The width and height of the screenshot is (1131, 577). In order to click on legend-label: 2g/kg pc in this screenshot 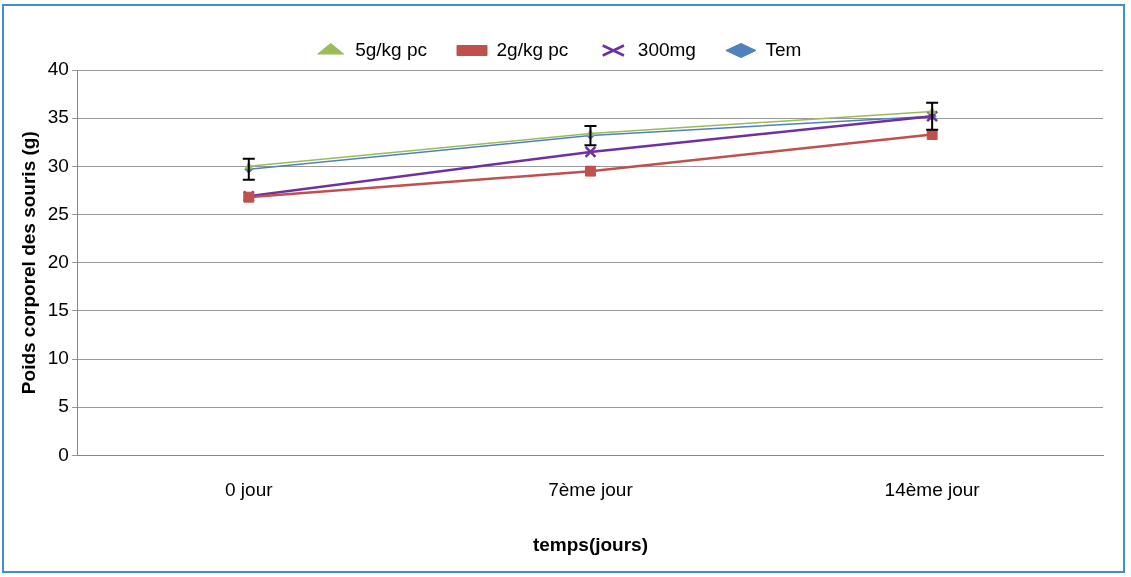, I will do `click(532, 49)`.